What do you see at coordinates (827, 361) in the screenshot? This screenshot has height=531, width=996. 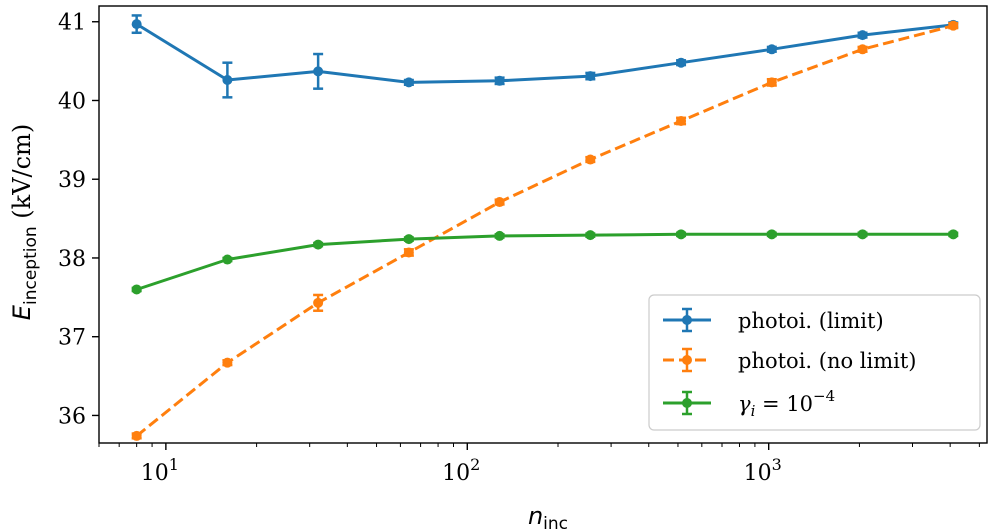 I see `legend-label-photoi-no-limit: photoi. (no limit)` at bounding box center [827, 361].